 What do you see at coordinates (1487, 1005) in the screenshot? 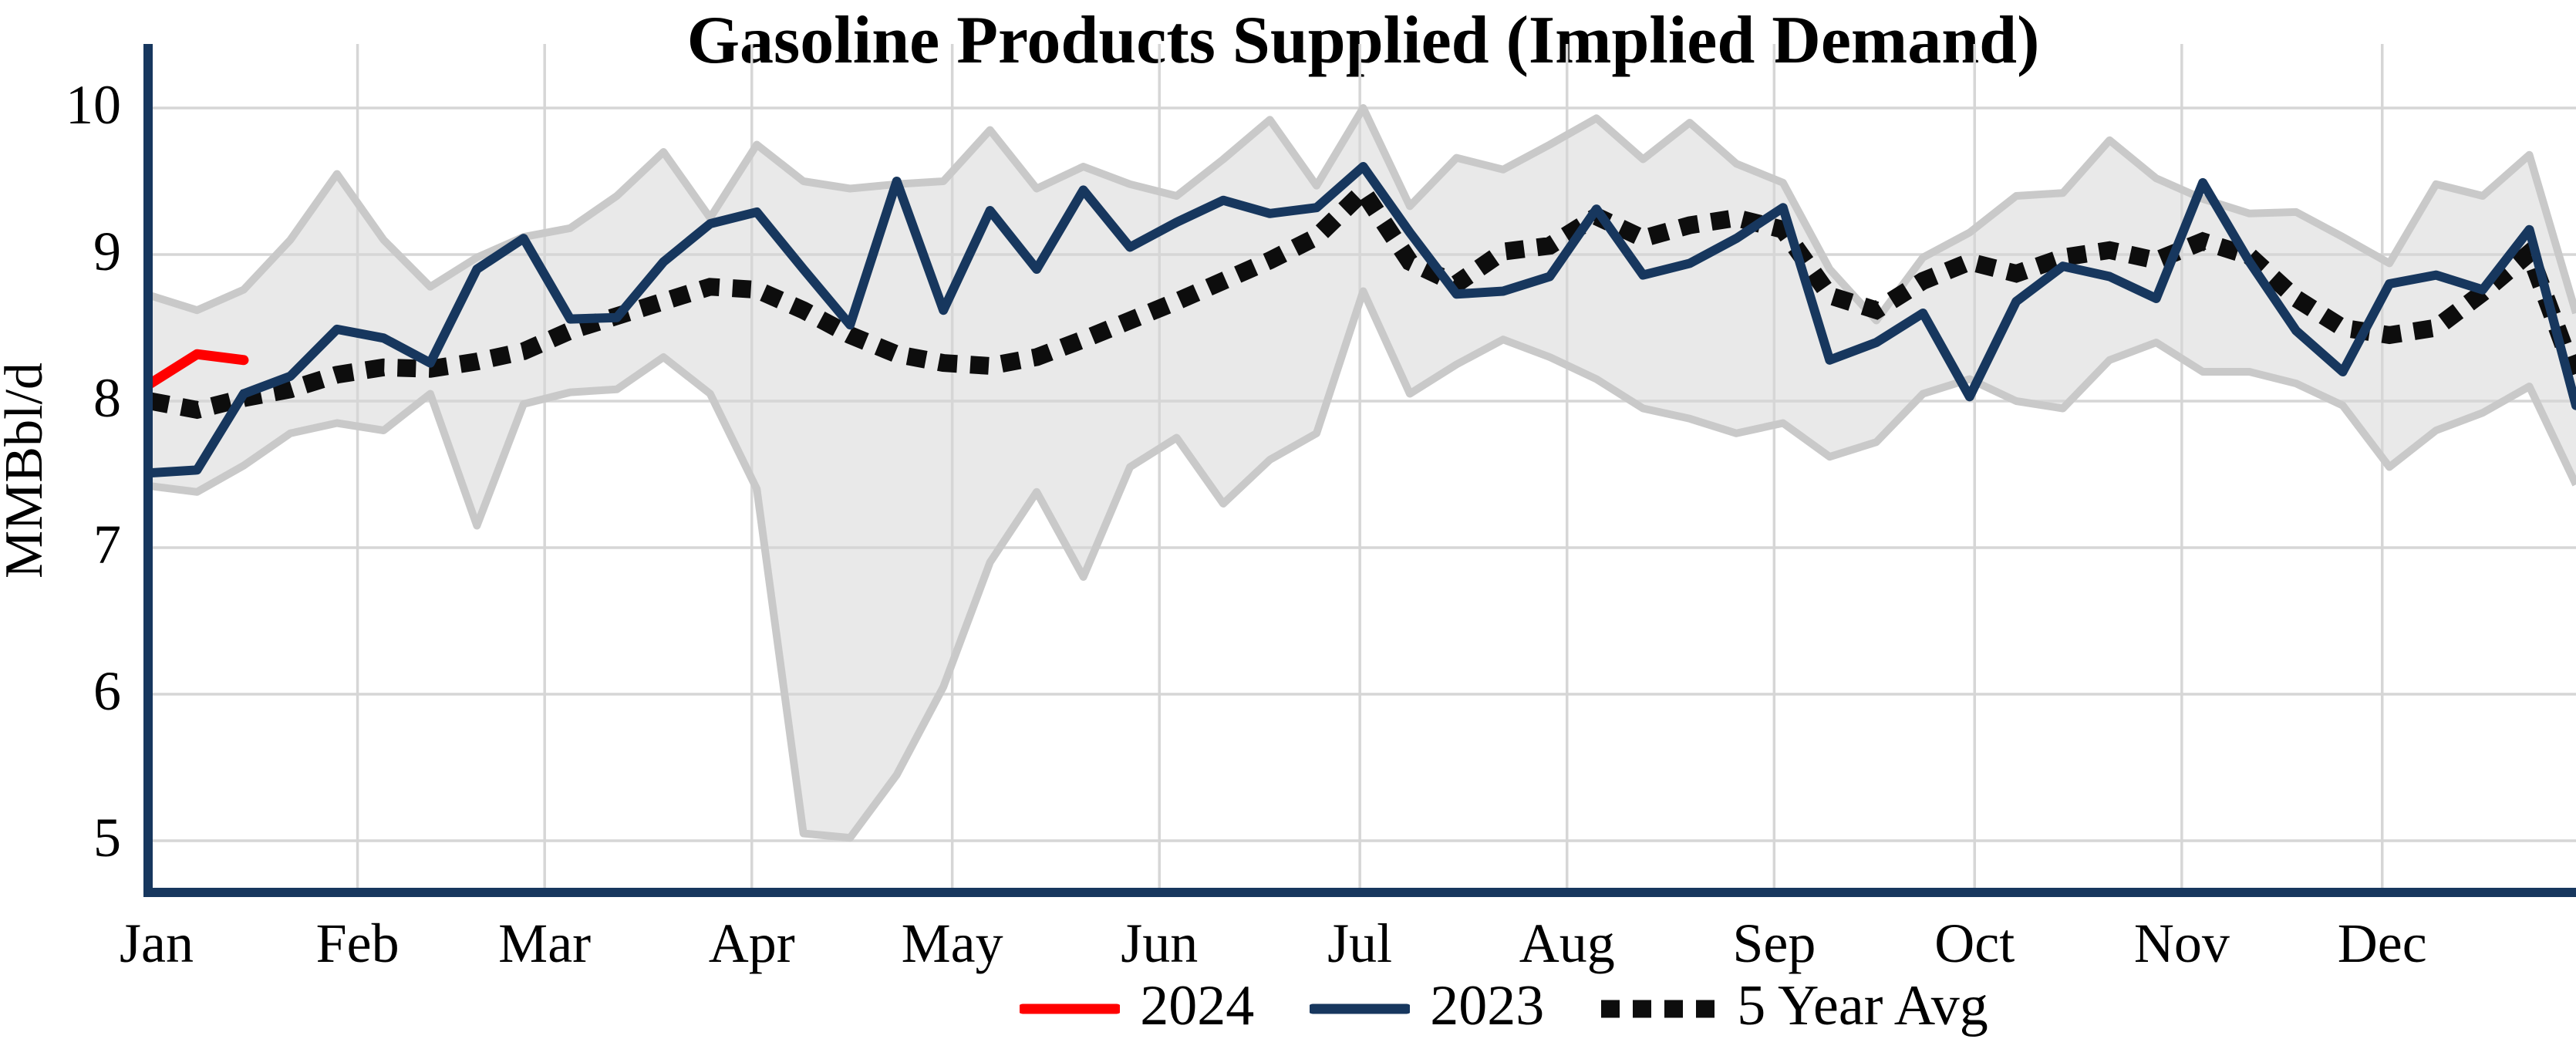
I see `legend-label-2023: 2023` at bounding box center [1487, 1005].